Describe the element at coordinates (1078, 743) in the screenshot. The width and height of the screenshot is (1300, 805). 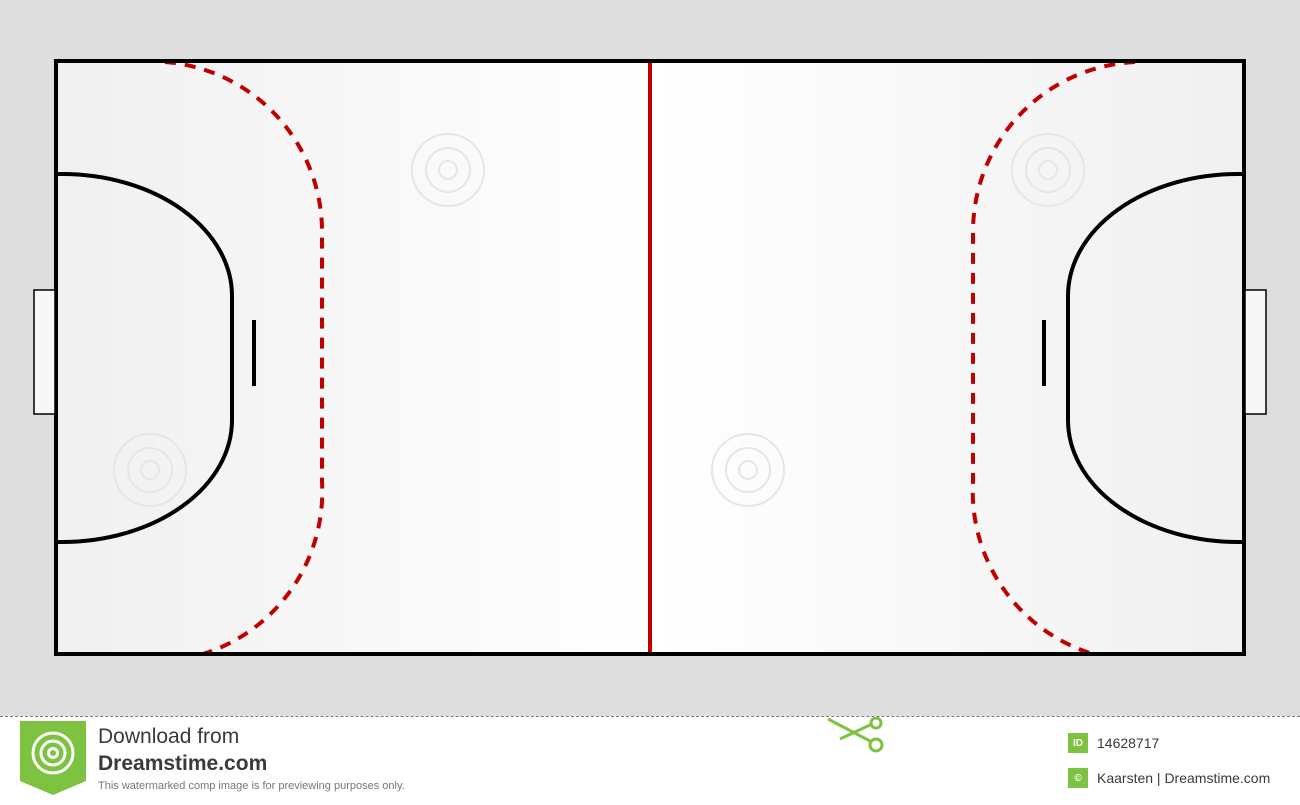
I see `id-badge-icon: ID` at that location.